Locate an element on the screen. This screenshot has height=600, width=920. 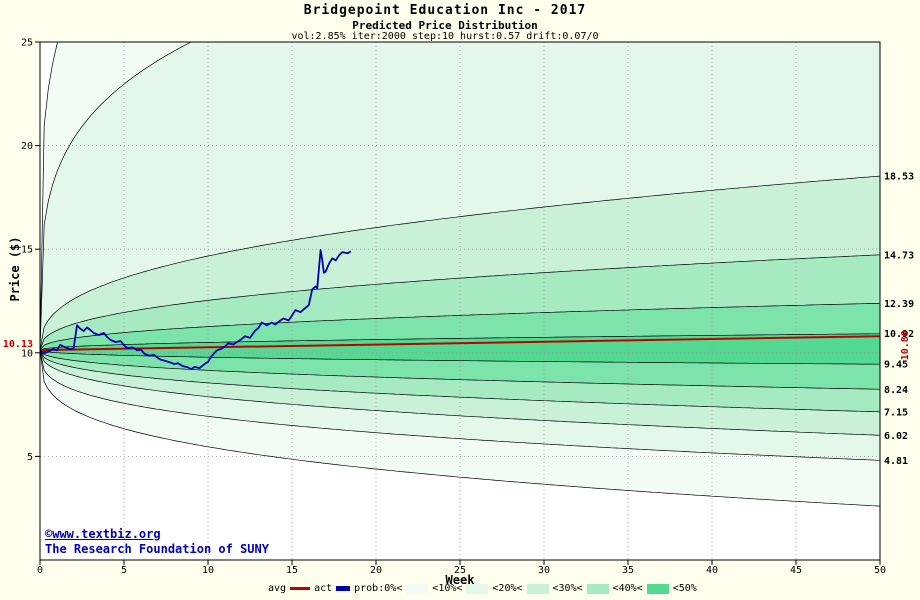
x-tick-label: 20 is located at coordinates (376, 570).